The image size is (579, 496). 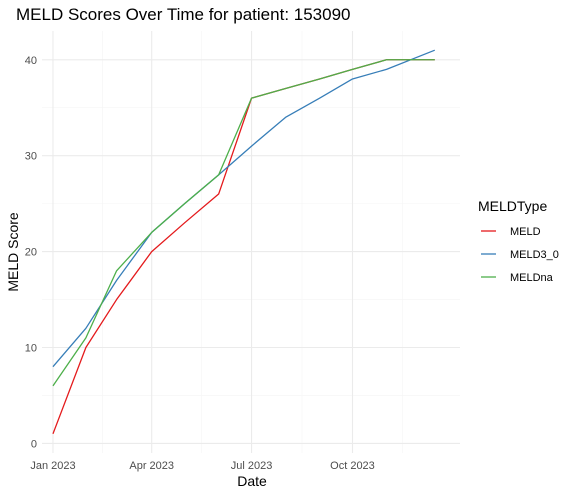 I want to click on y-tick-label: 20, so click(x=31, y=253).